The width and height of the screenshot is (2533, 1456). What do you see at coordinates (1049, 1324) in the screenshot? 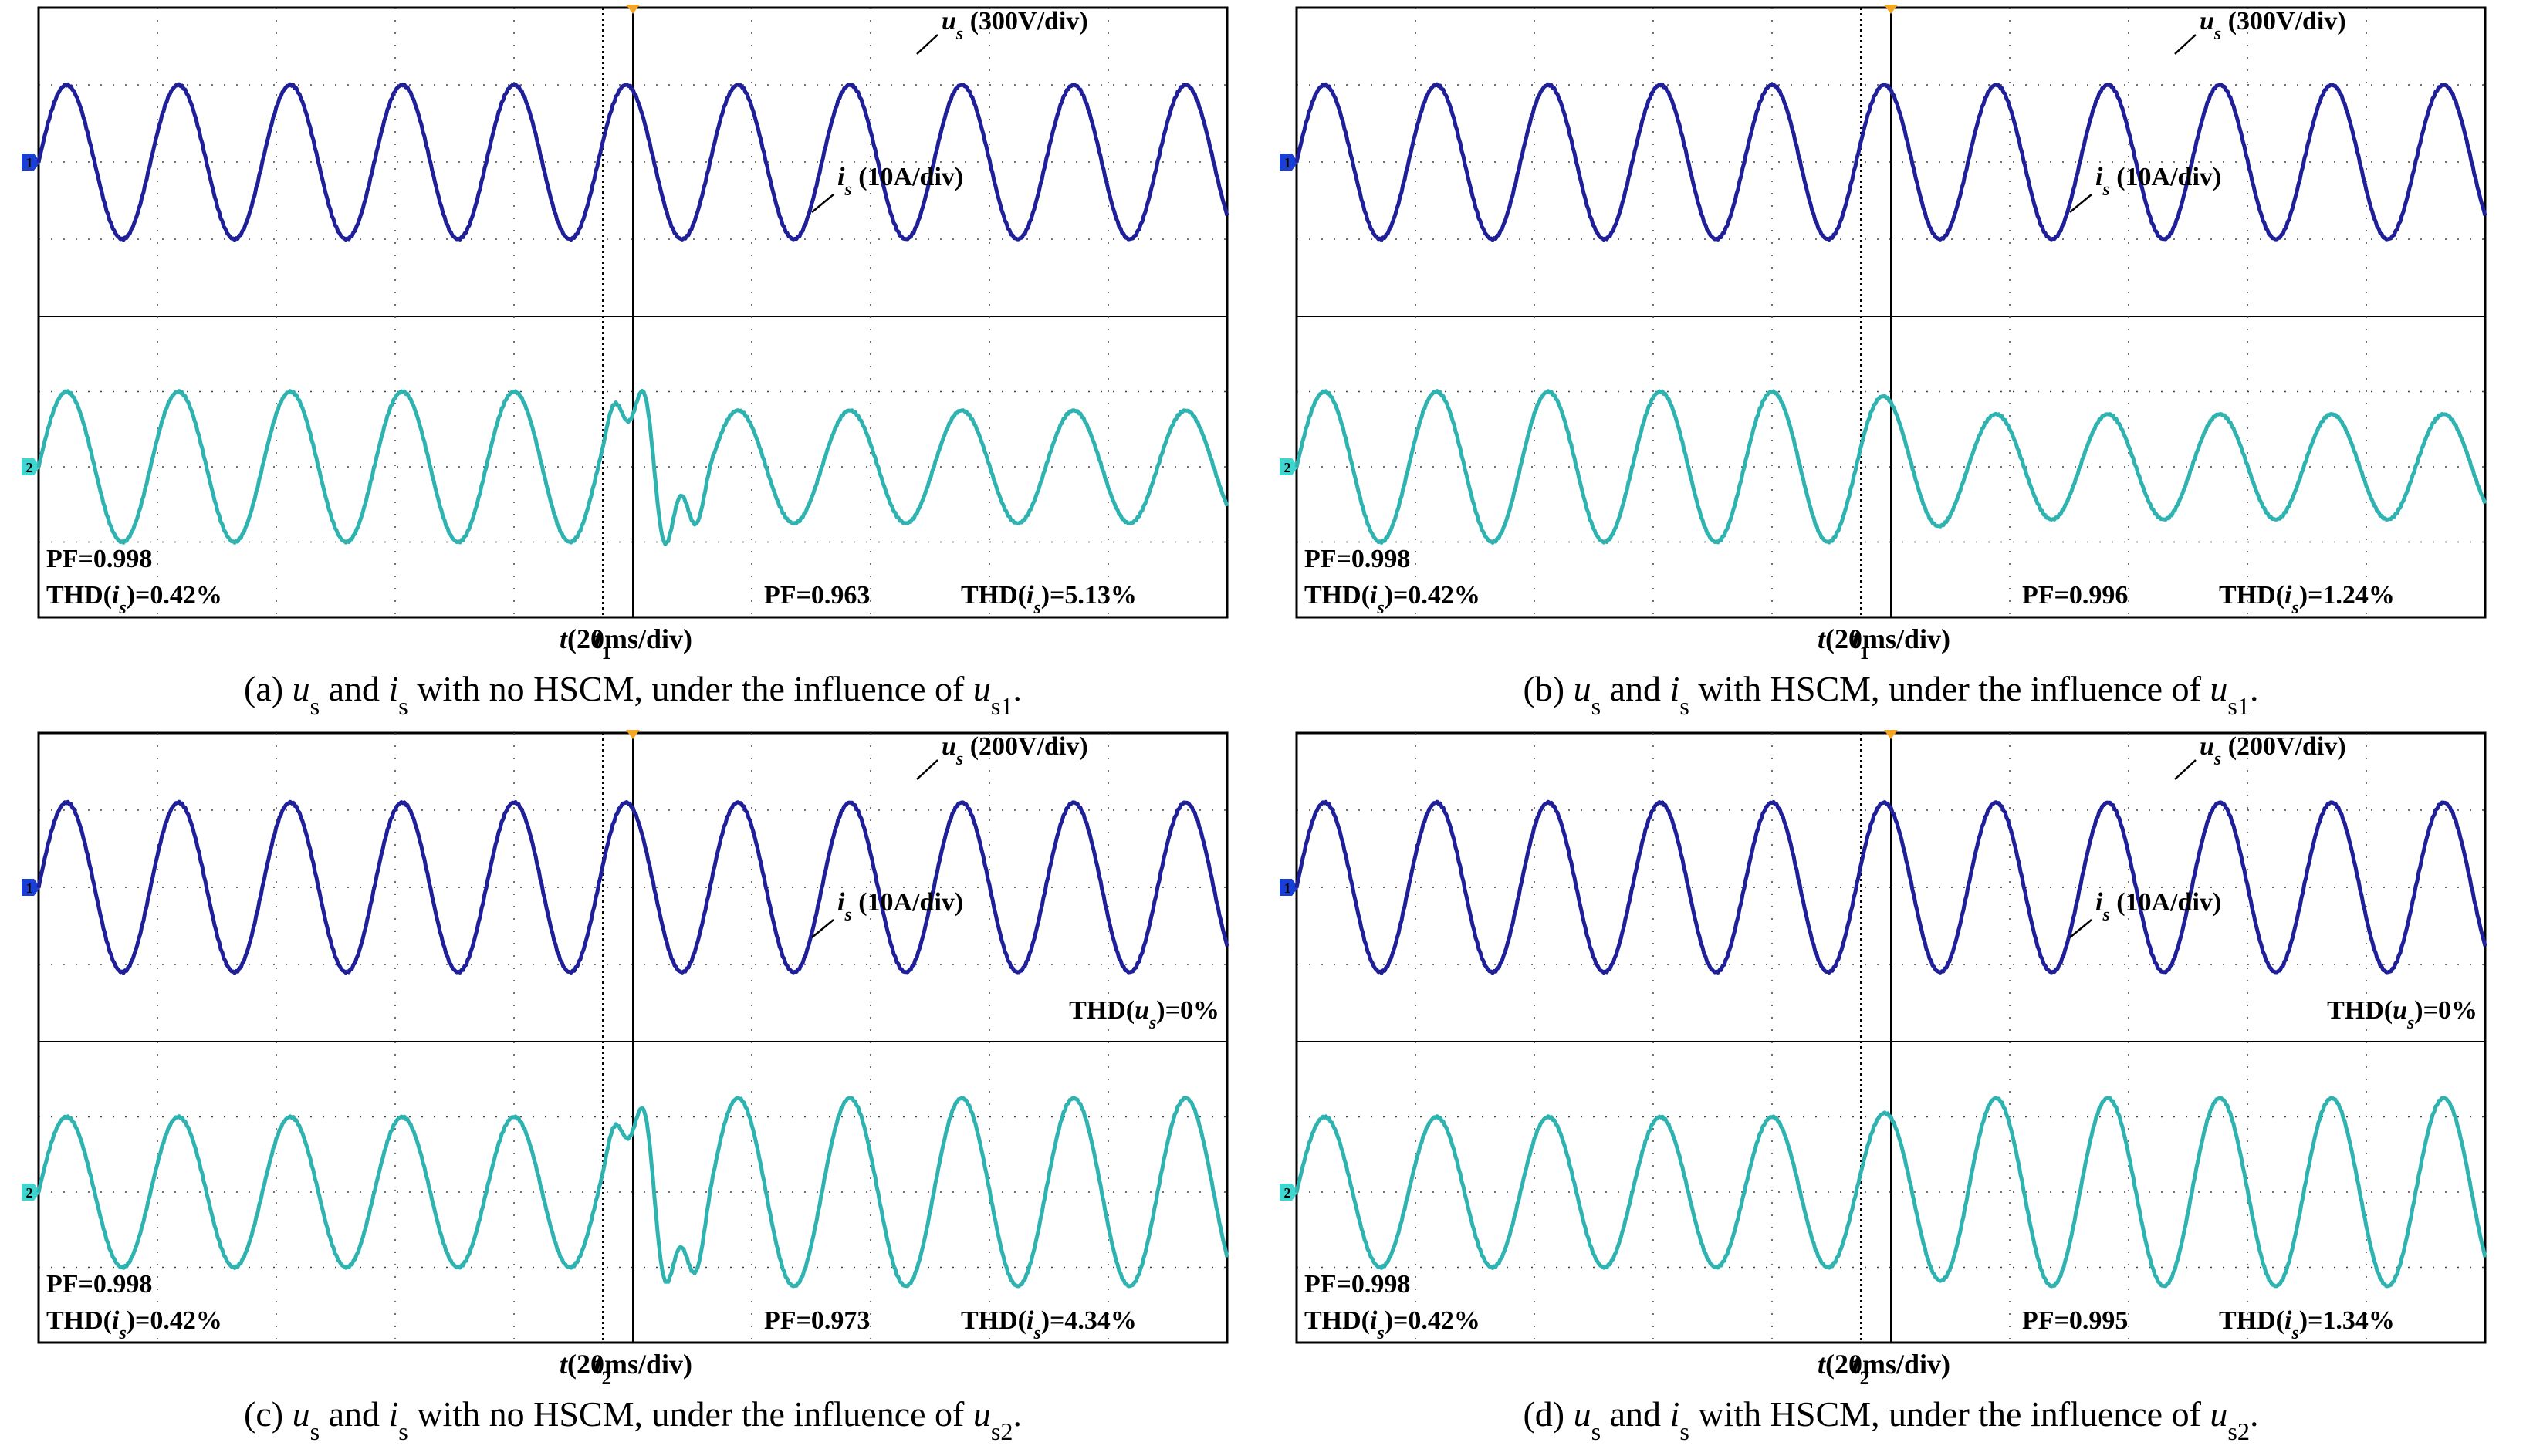
I see `right-thd-label: THD(is)=4.34%` at bounding box center [1049, 1324].